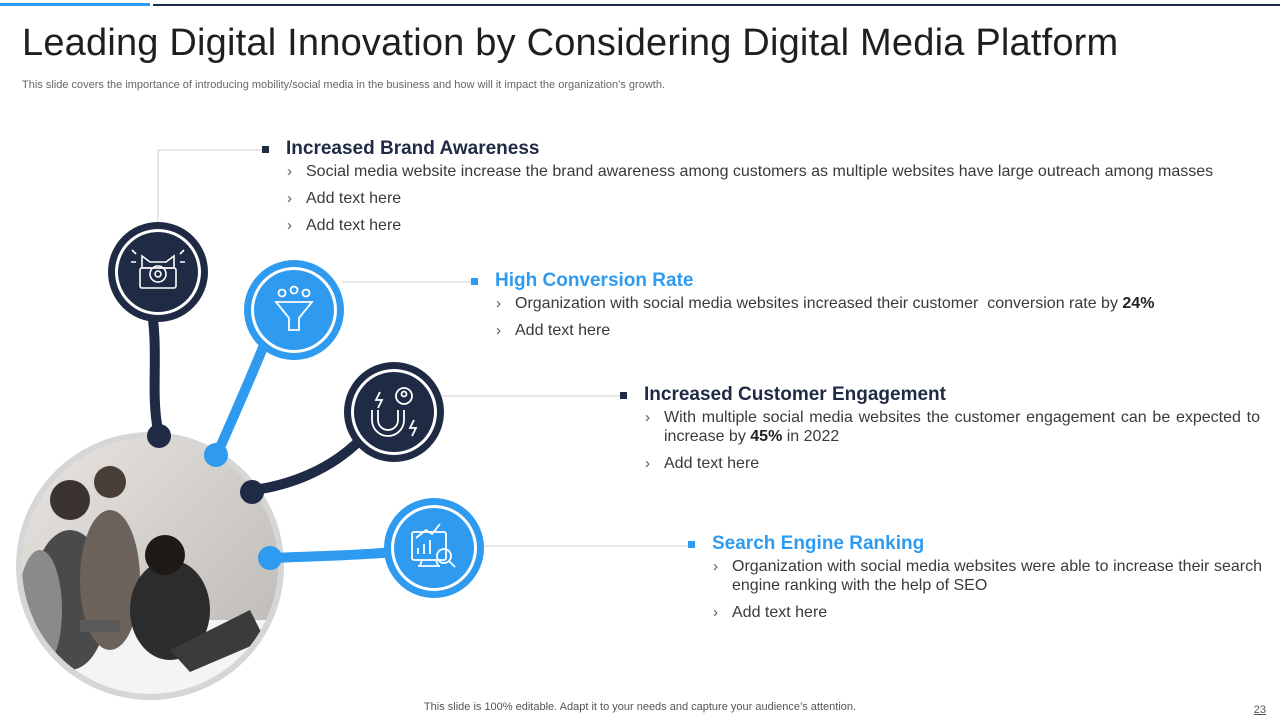 This screenshot has width=1280, height=720. I want to click on accent-bar-dark, so click(716, 5).